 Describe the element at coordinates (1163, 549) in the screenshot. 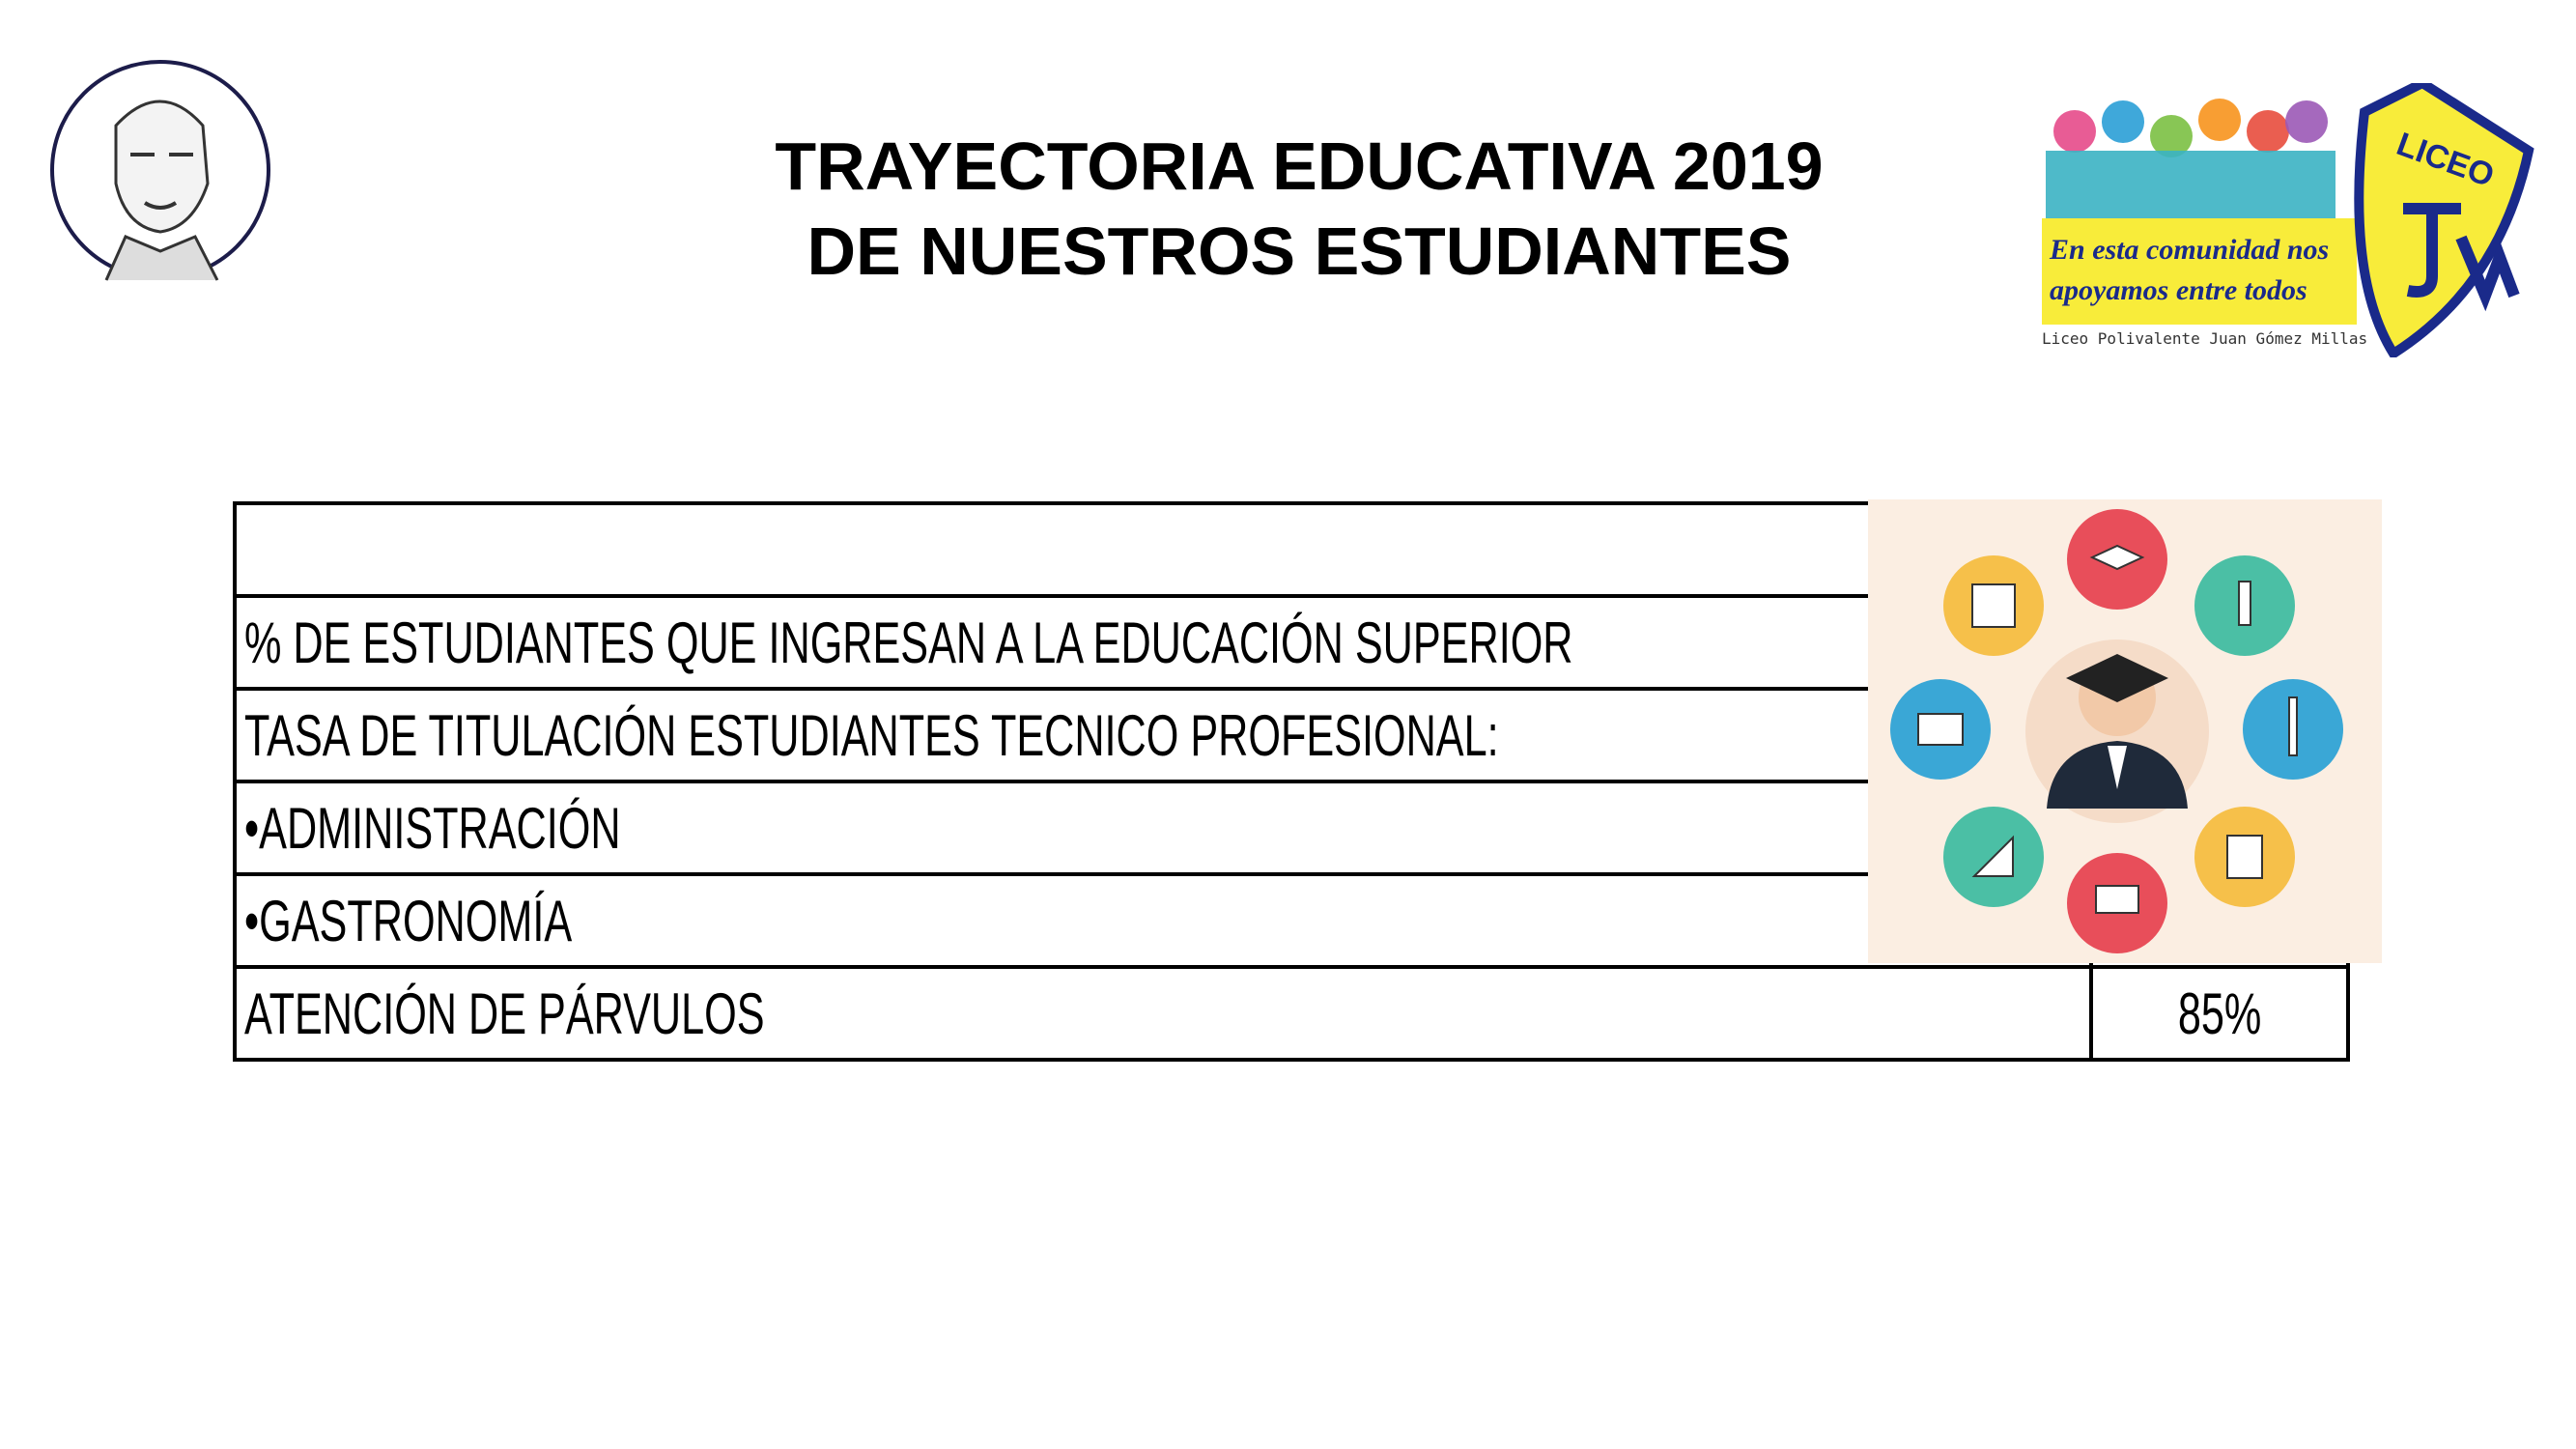

I see `cell` at that location.